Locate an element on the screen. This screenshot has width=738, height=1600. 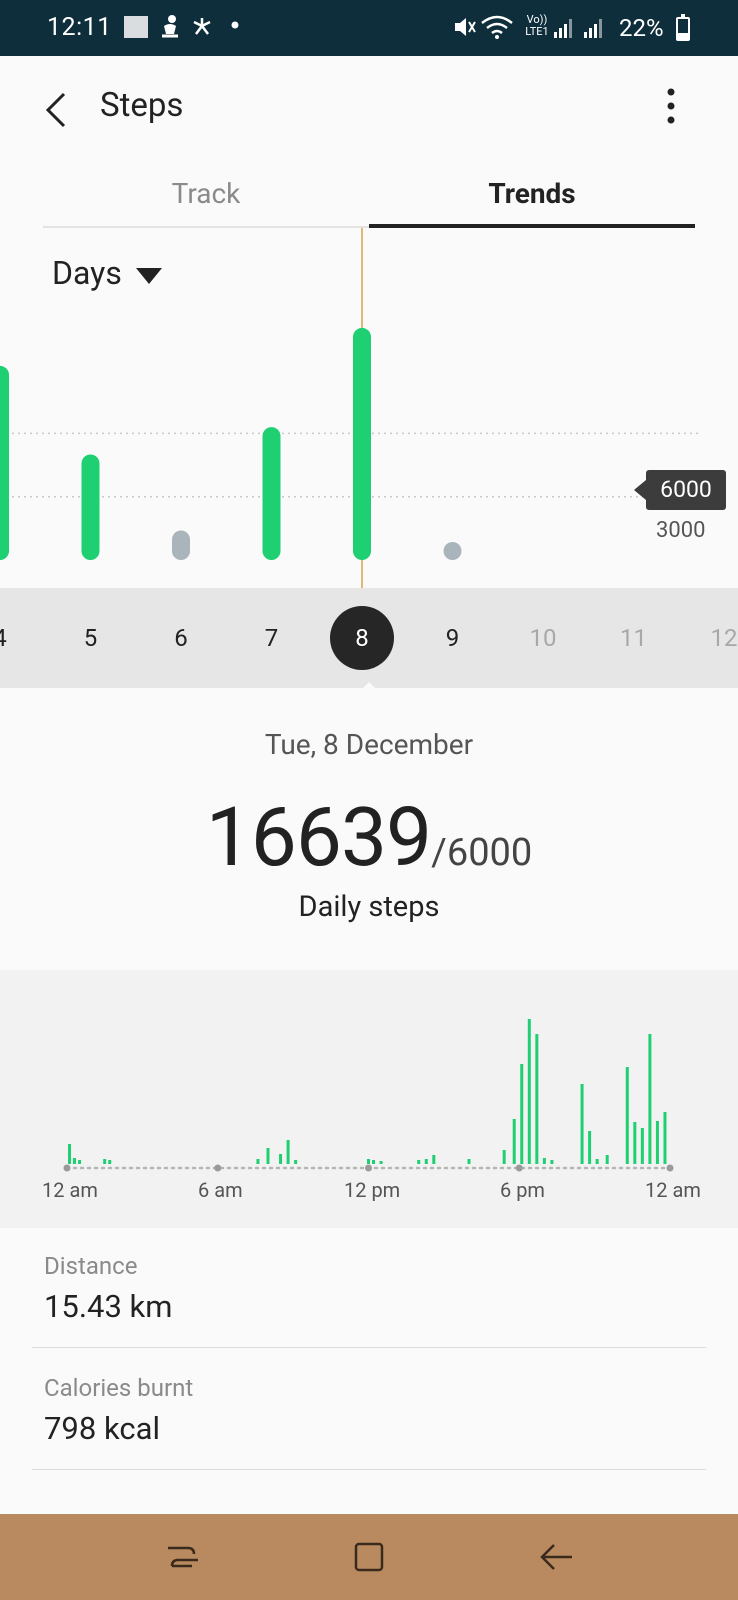
step-goal-value: /6000 is located at coordinates (482, 853).